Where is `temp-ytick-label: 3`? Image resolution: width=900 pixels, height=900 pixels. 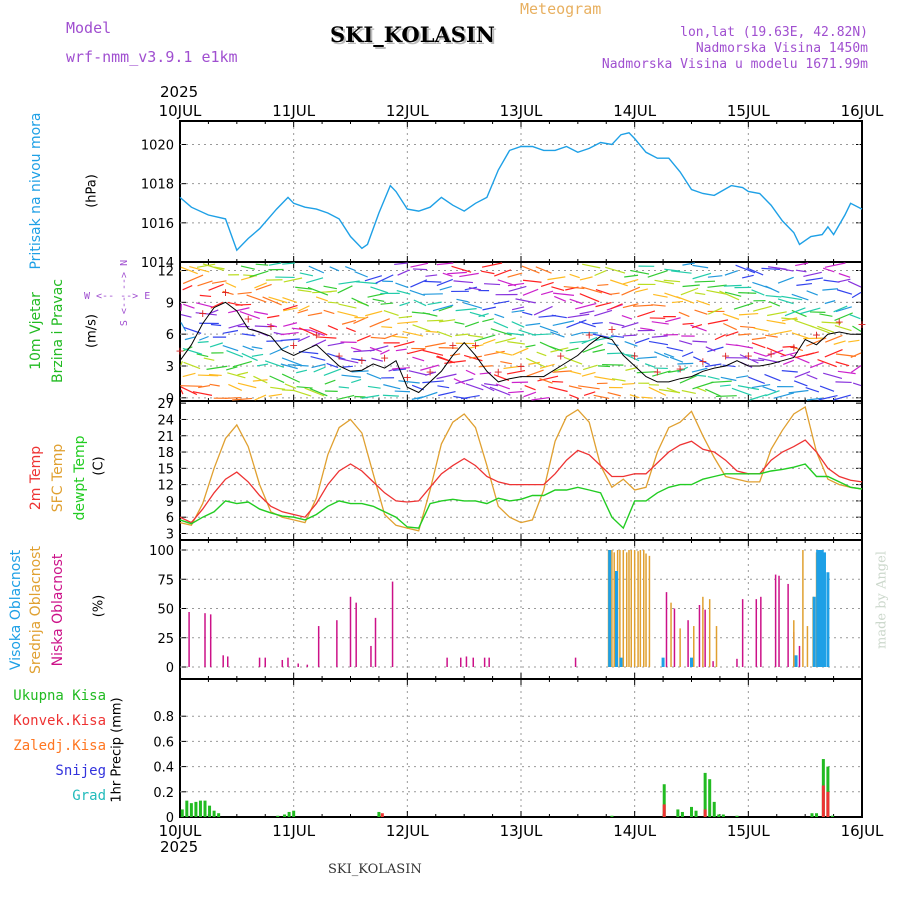 temp-ytick-label: 3 is located at coordinates (170, 534).